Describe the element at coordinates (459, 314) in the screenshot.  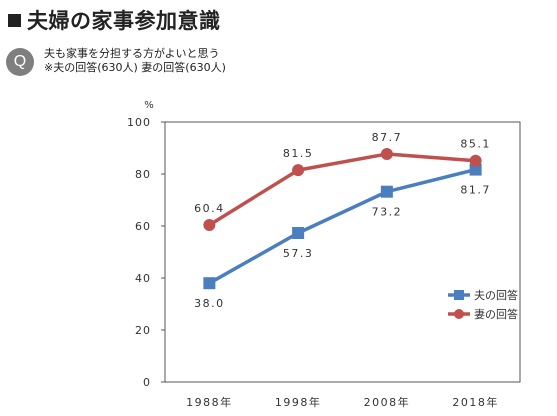
I see `legend-marker-circle` at that location.